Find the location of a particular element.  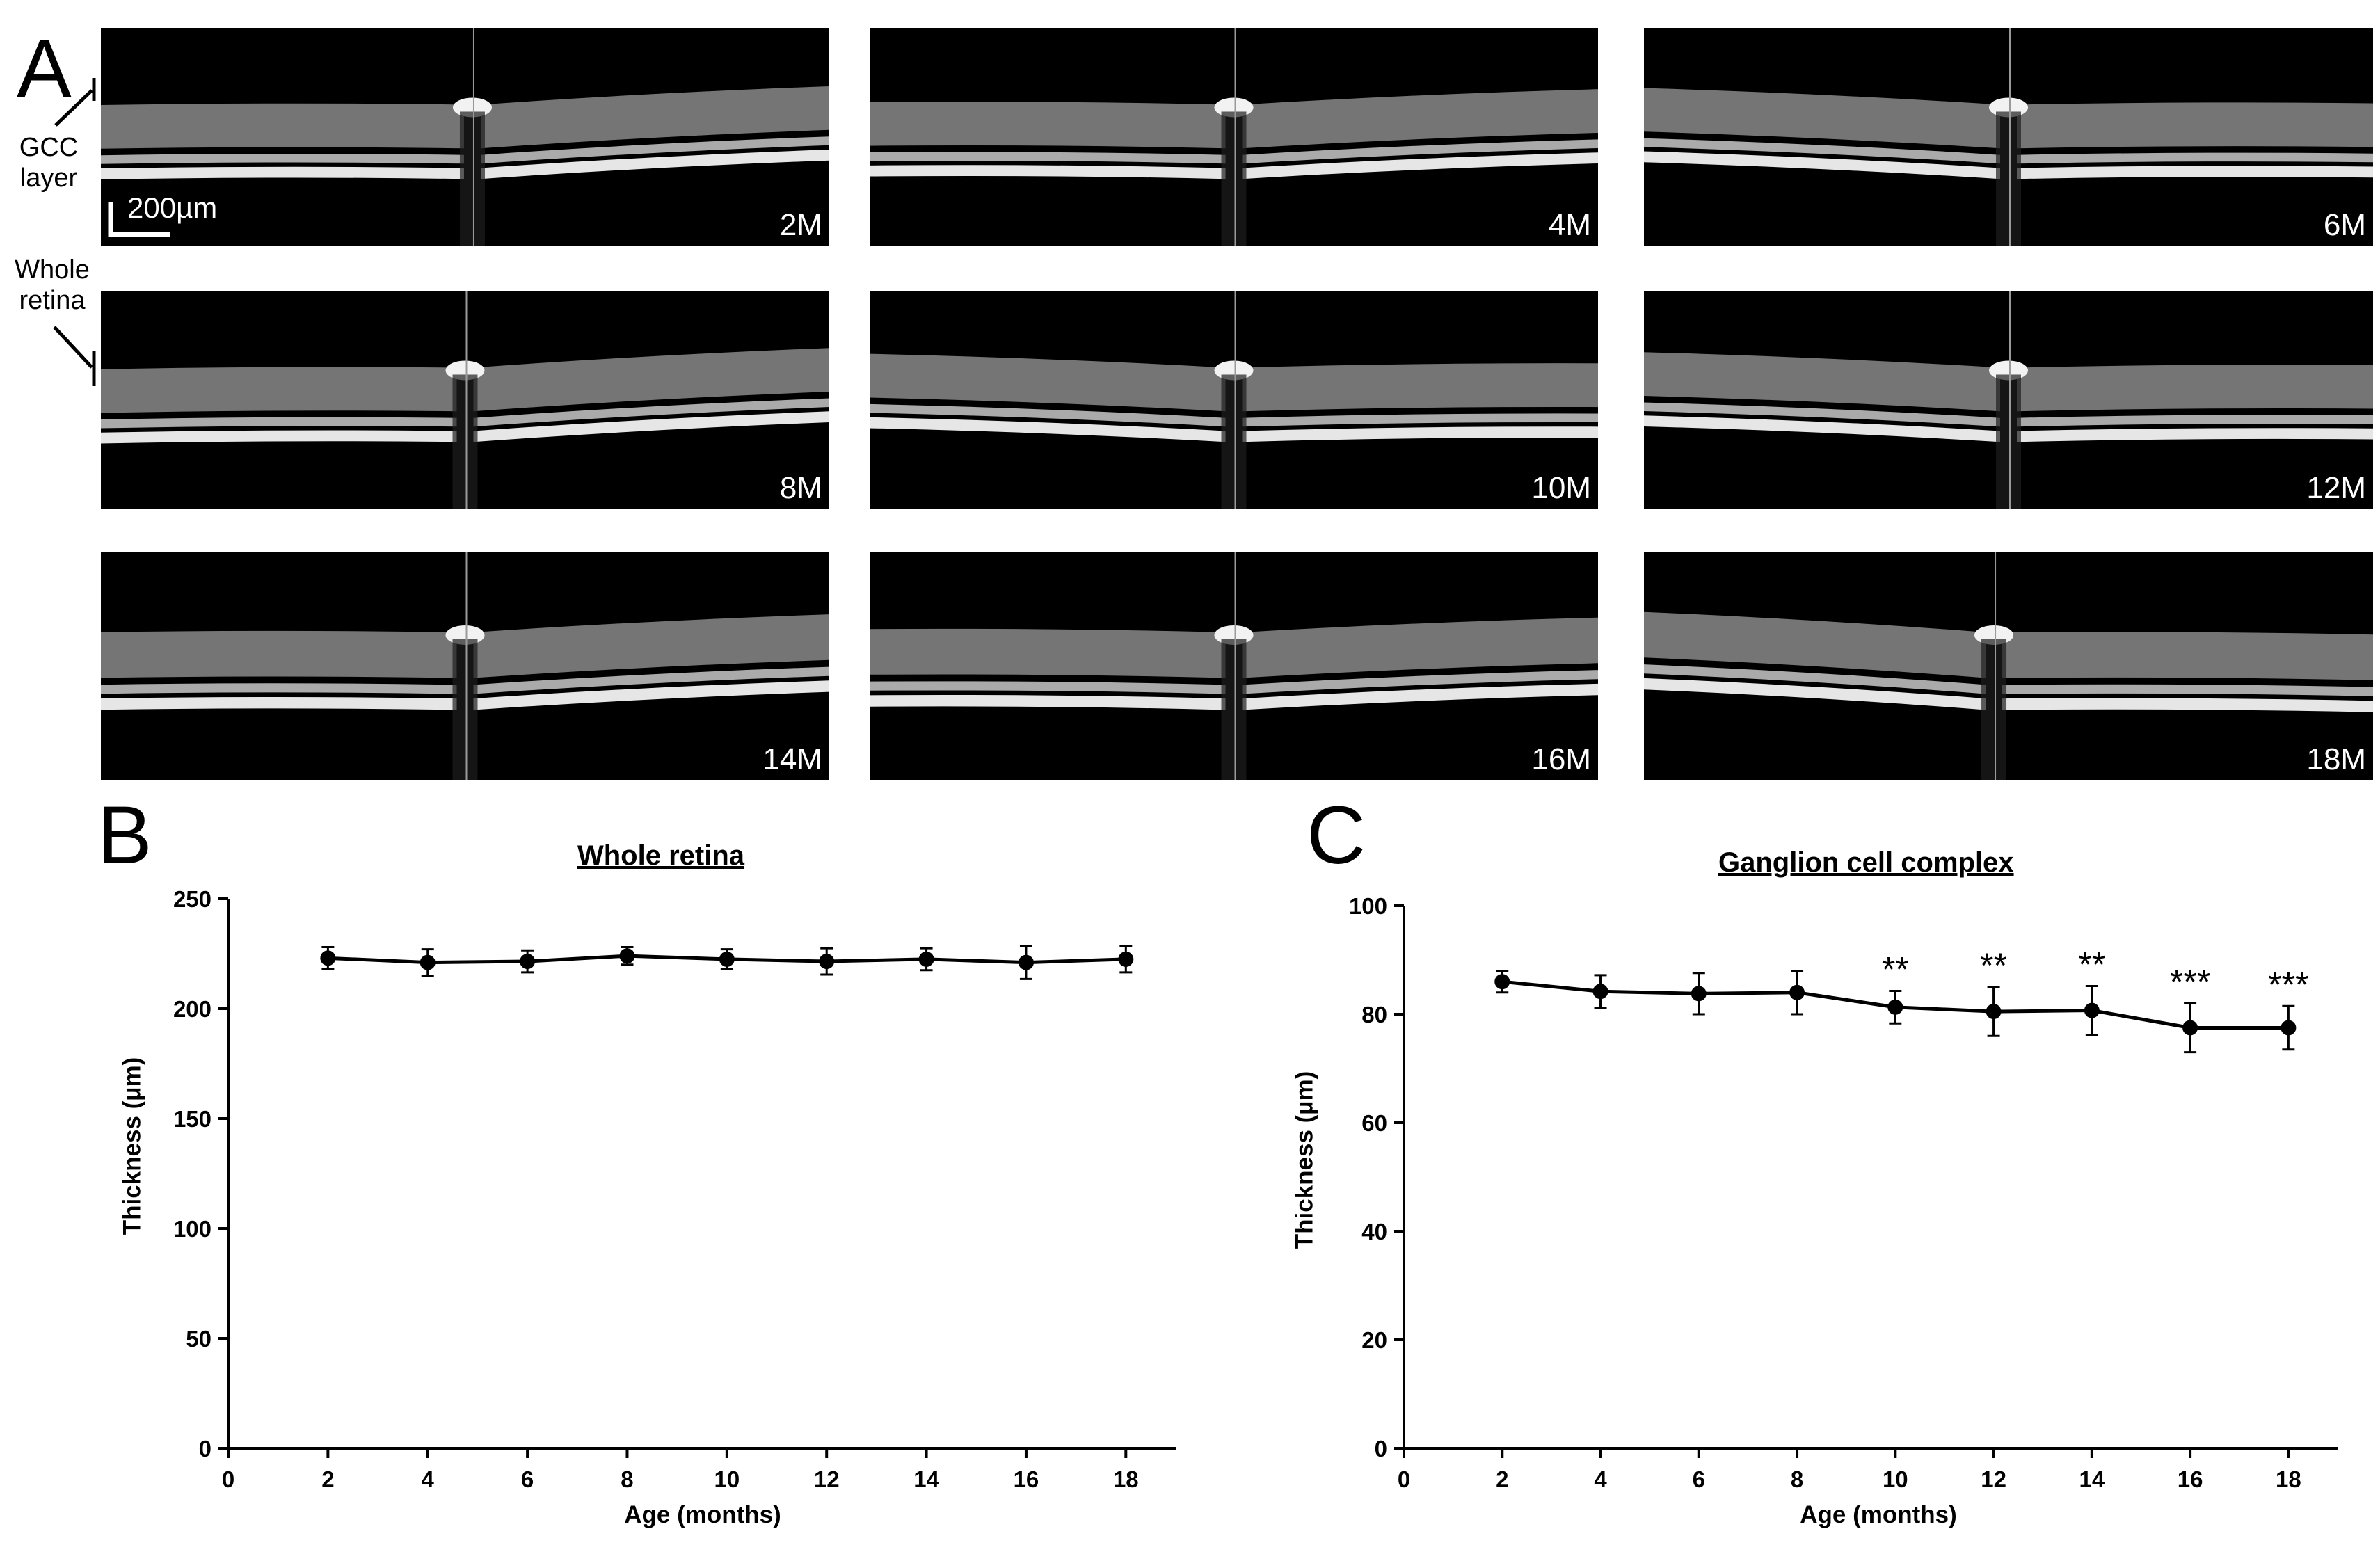

x-tick-label: 18 is located at coordinates (2288, 1479).